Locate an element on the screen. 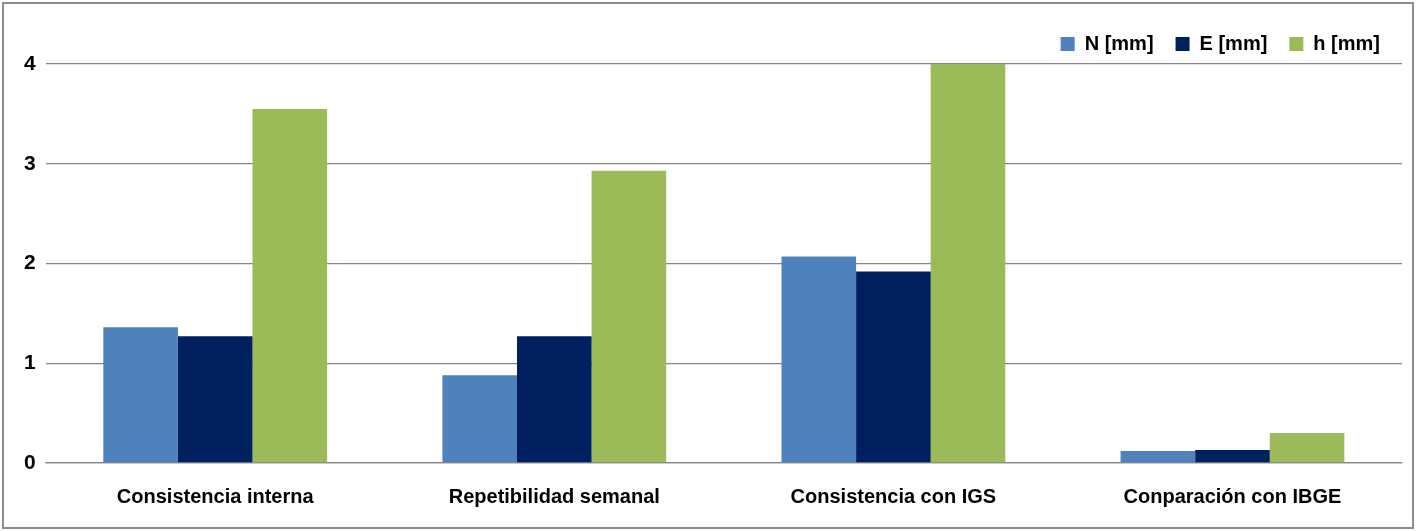 The image size is (1416, 531). y-tick-label: 1 is located at coordinates (29, 362).